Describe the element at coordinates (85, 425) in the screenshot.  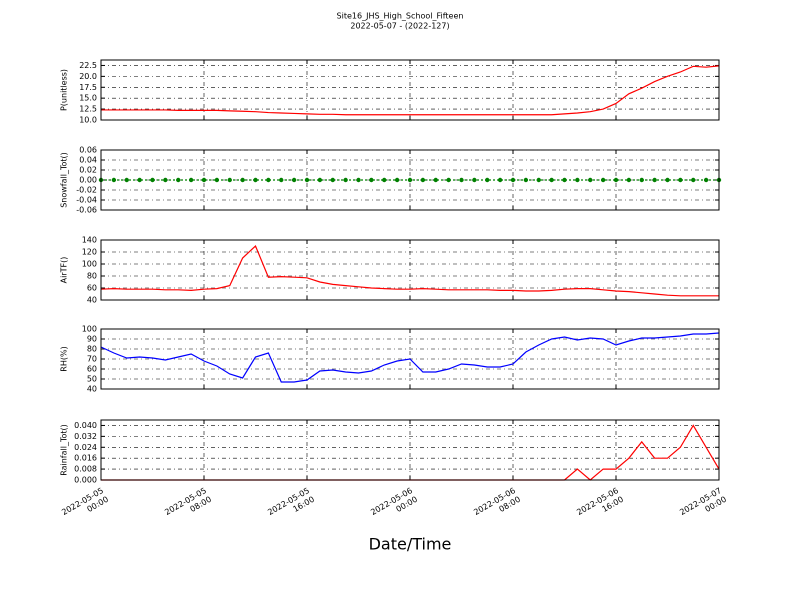
I see `y-tick-label: 0.040` at that location.